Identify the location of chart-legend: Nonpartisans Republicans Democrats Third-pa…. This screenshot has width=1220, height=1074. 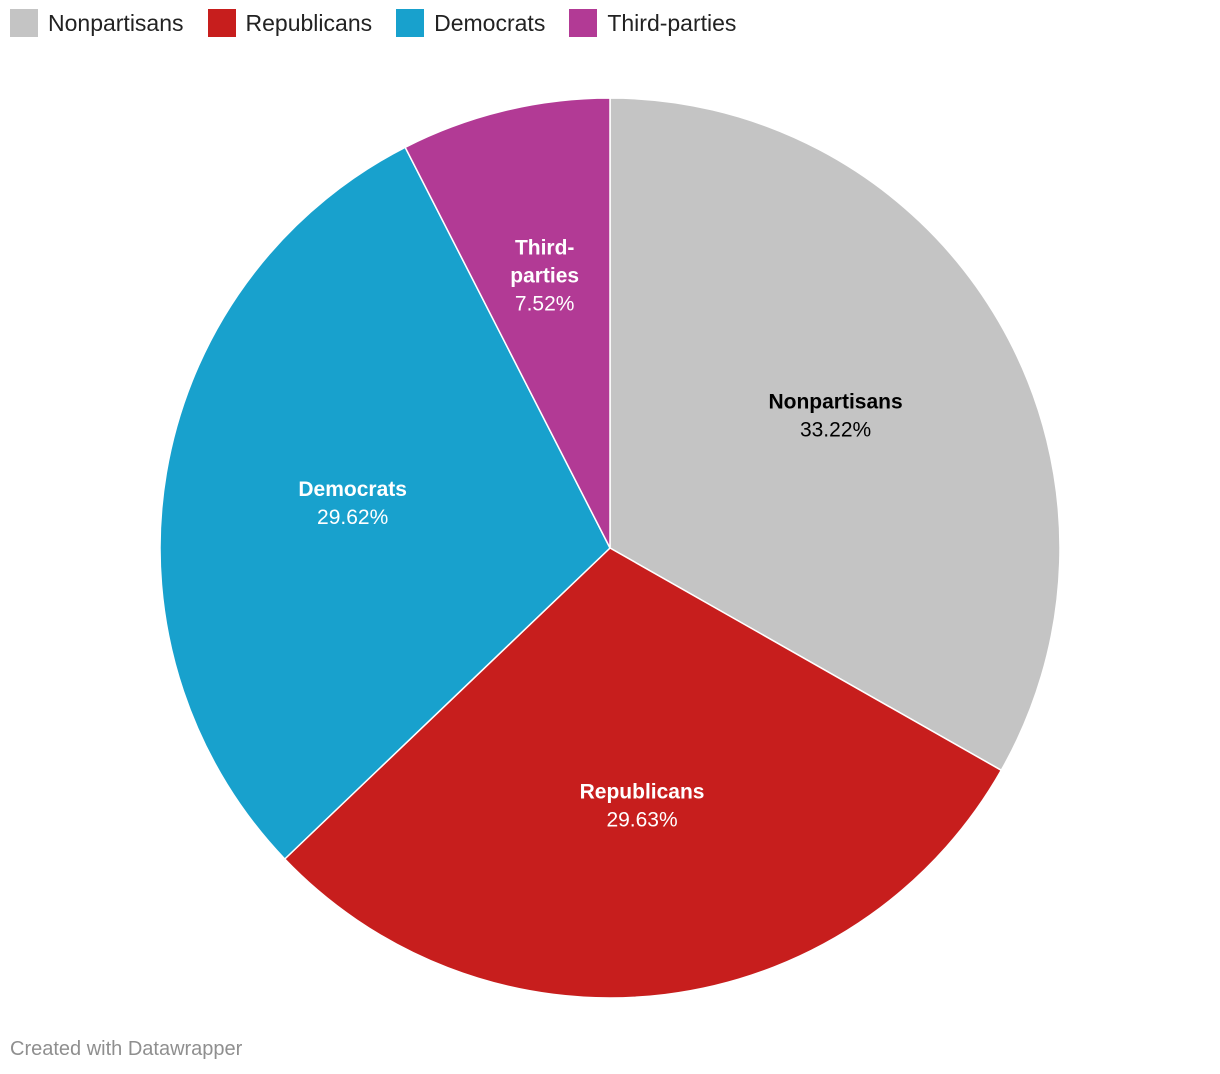
(385, 23).